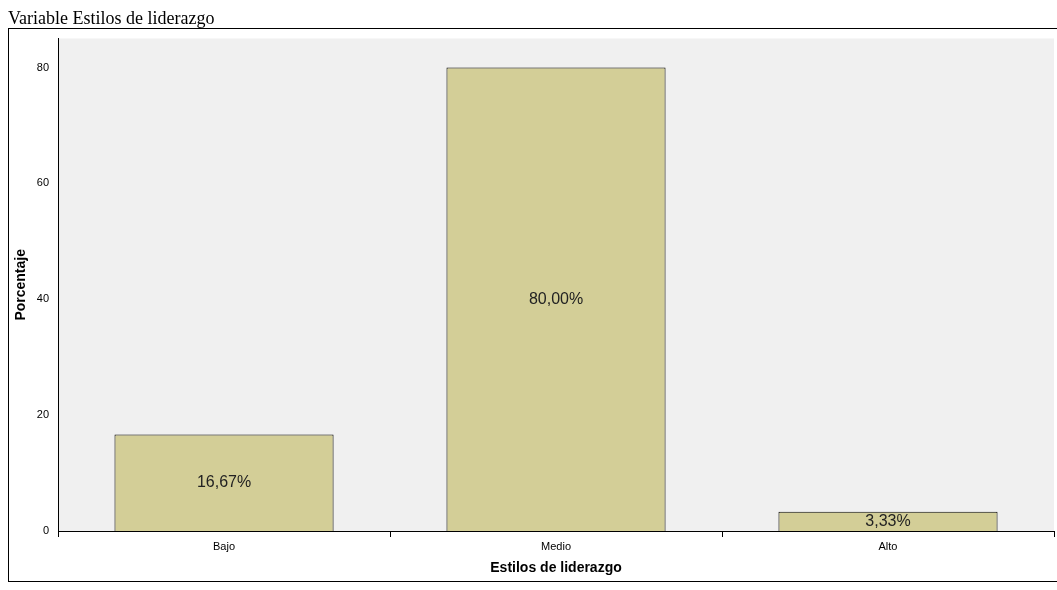 The width and height of the screenshot is (1057, 590). Describe the element at coordinates (224, 545) in the screenshot. I see `x-tick-label: Bajo` at that location.